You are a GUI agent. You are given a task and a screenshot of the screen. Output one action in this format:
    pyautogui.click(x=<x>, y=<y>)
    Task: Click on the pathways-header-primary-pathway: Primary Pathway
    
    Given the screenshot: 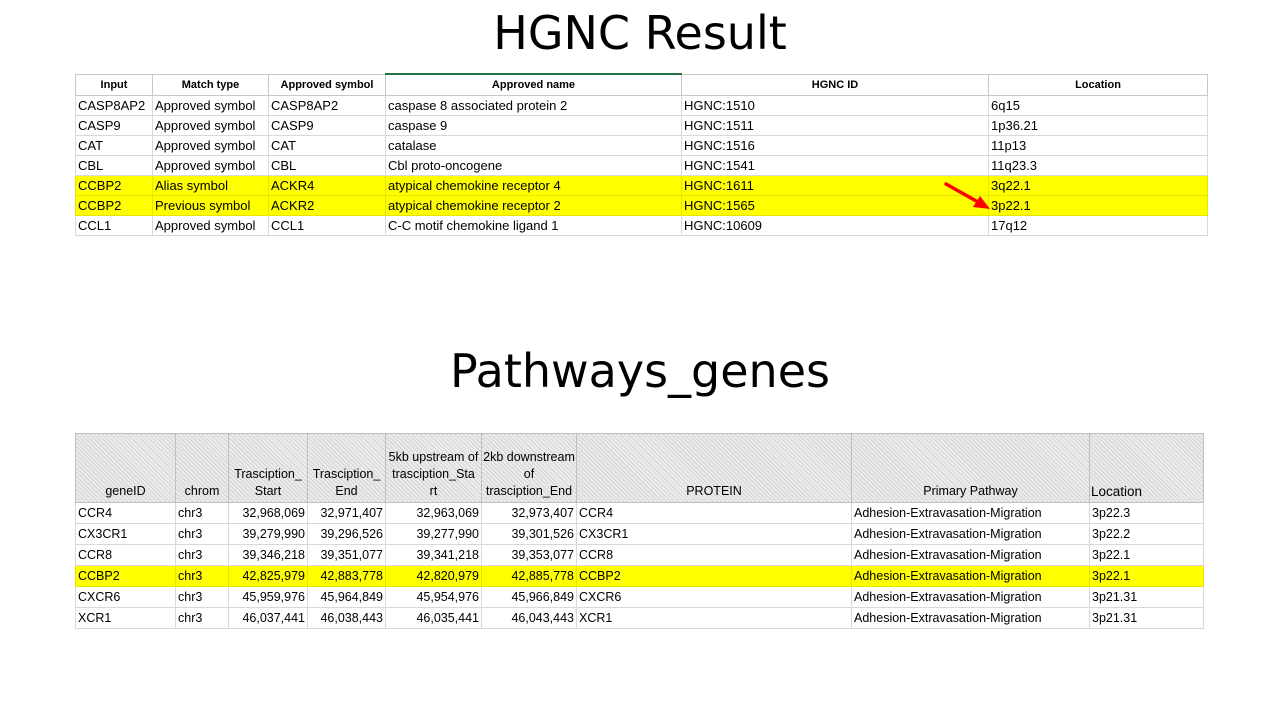 What is the action you would take?
    pyautogui.click(x=970, y=468)
    